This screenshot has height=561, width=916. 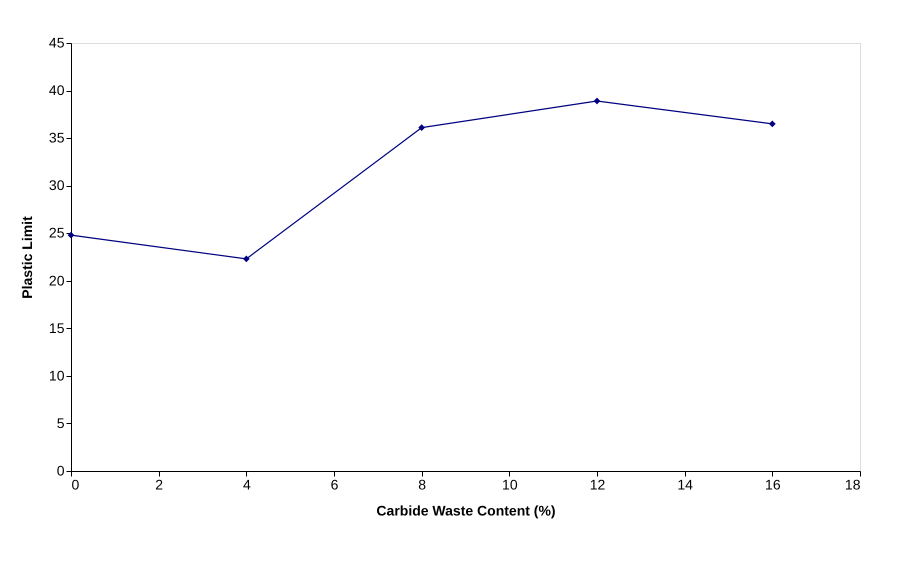 I want to click on x-tick-label: 16, so click(x=773, y=484).